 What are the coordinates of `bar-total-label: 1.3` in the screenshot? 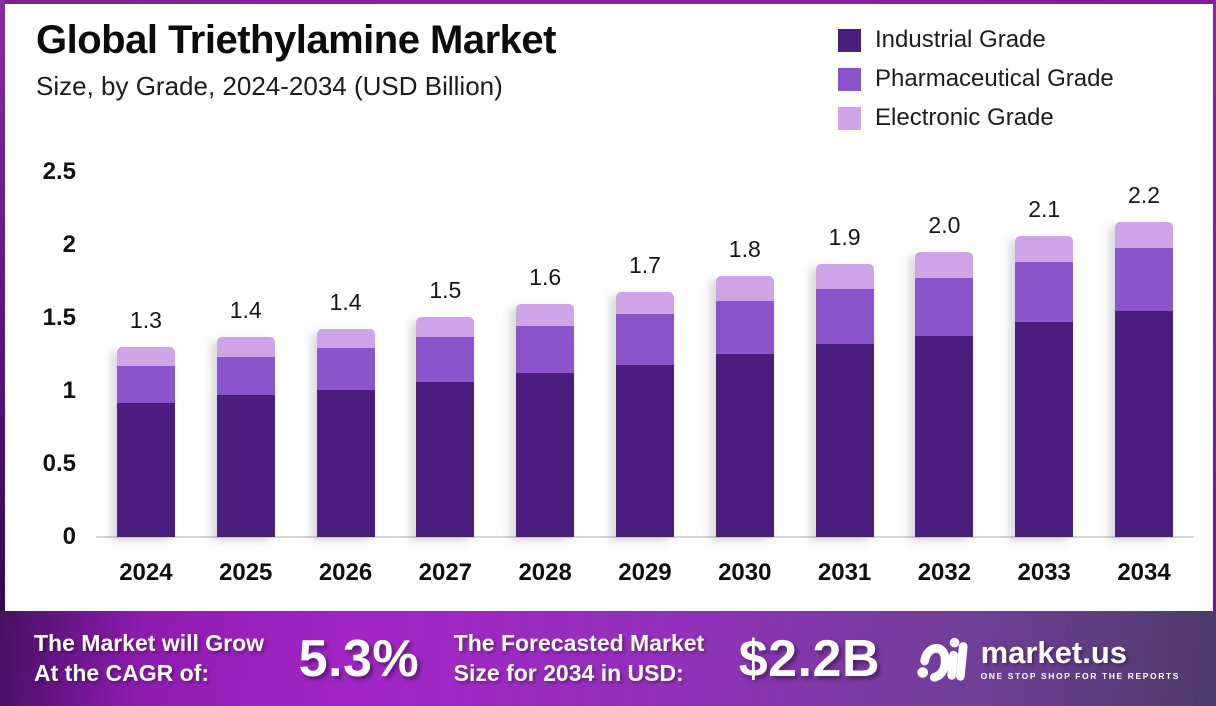 It's located at (145, 320).